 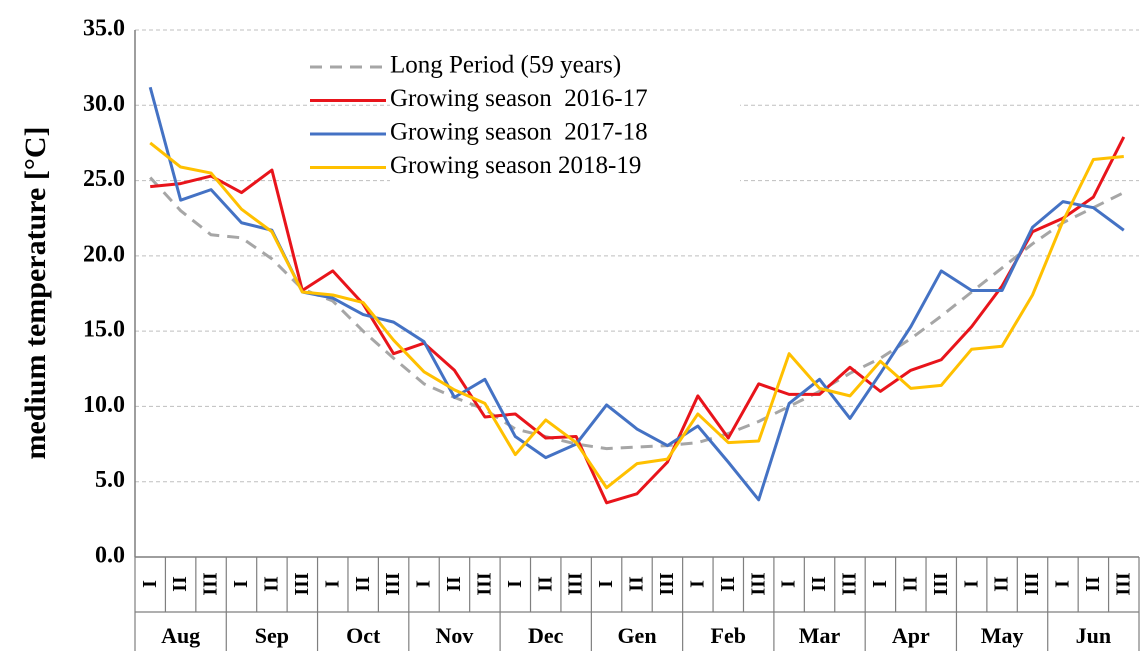 I want to click on x-group-label: Jun, so click(x=1093, y=635).